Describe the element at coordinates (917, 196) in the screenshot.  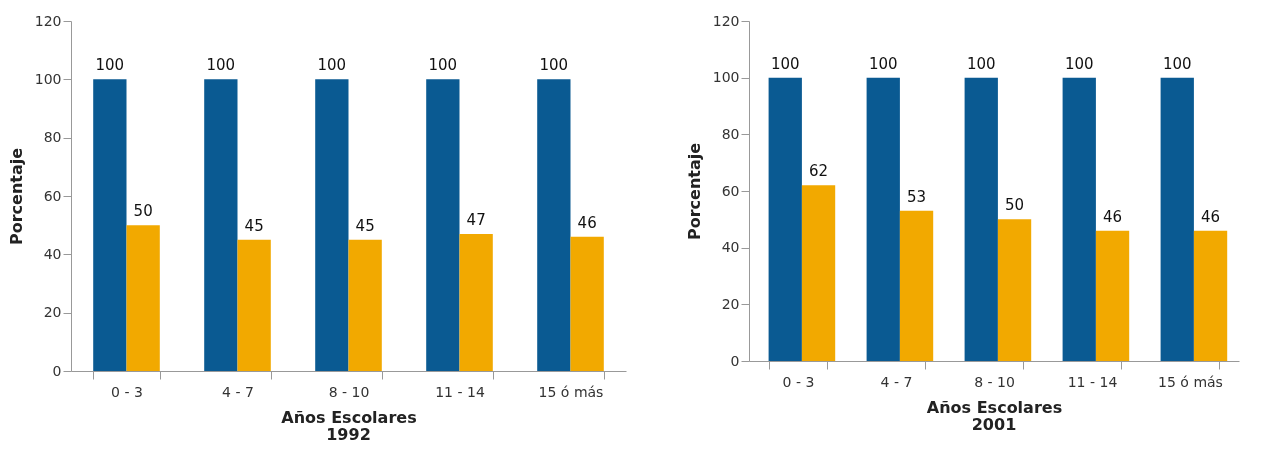
I see `data-label: 53` at that location.